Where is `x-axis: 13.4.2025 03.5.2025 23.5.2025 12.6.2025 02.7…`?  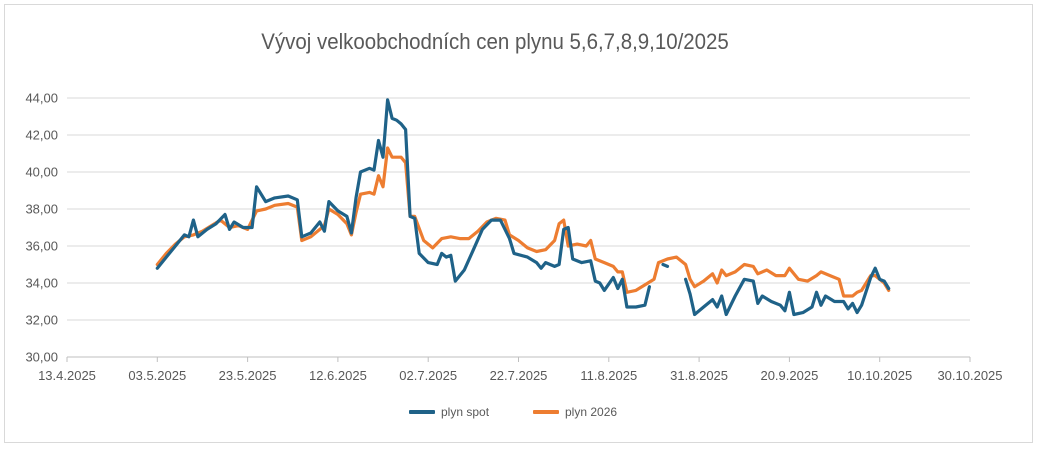
x-axis: 13.4.2025 03.5.2025 23.5.2025 12.6.2025 02.7… is located at coordinates (520, 369).